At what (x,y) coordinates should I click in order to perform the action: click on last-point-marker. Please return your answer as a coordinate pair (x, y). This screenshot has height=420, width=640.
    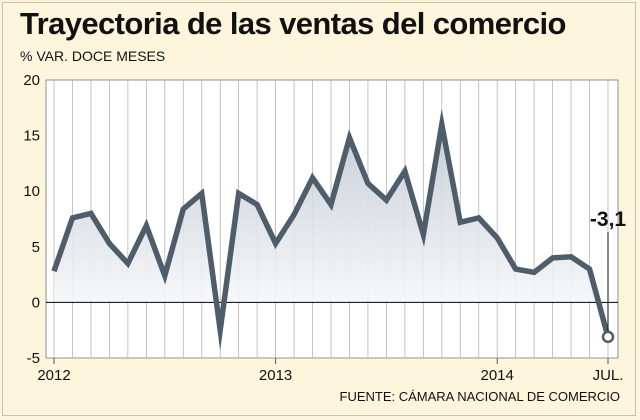
    Looking at the image, I should click on (608, 337).